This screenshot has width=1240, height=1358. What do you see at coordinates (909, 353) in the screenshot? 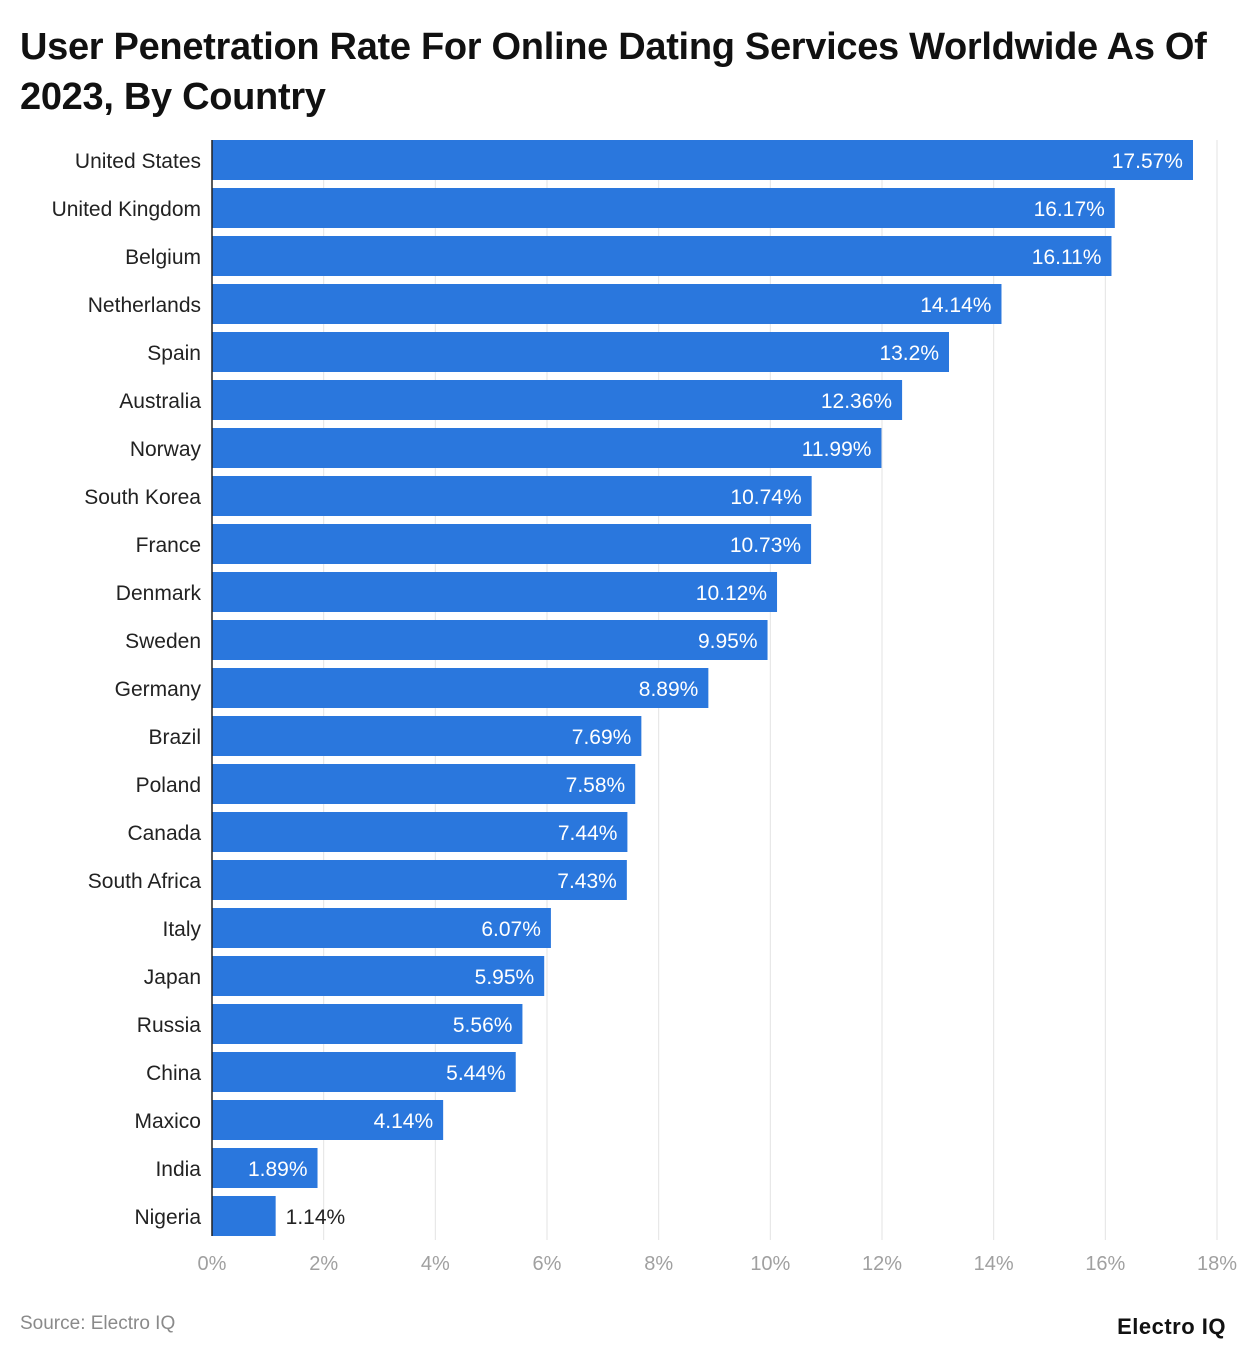
I see `data-label: 13.2%` at bounding box center [909, 353].